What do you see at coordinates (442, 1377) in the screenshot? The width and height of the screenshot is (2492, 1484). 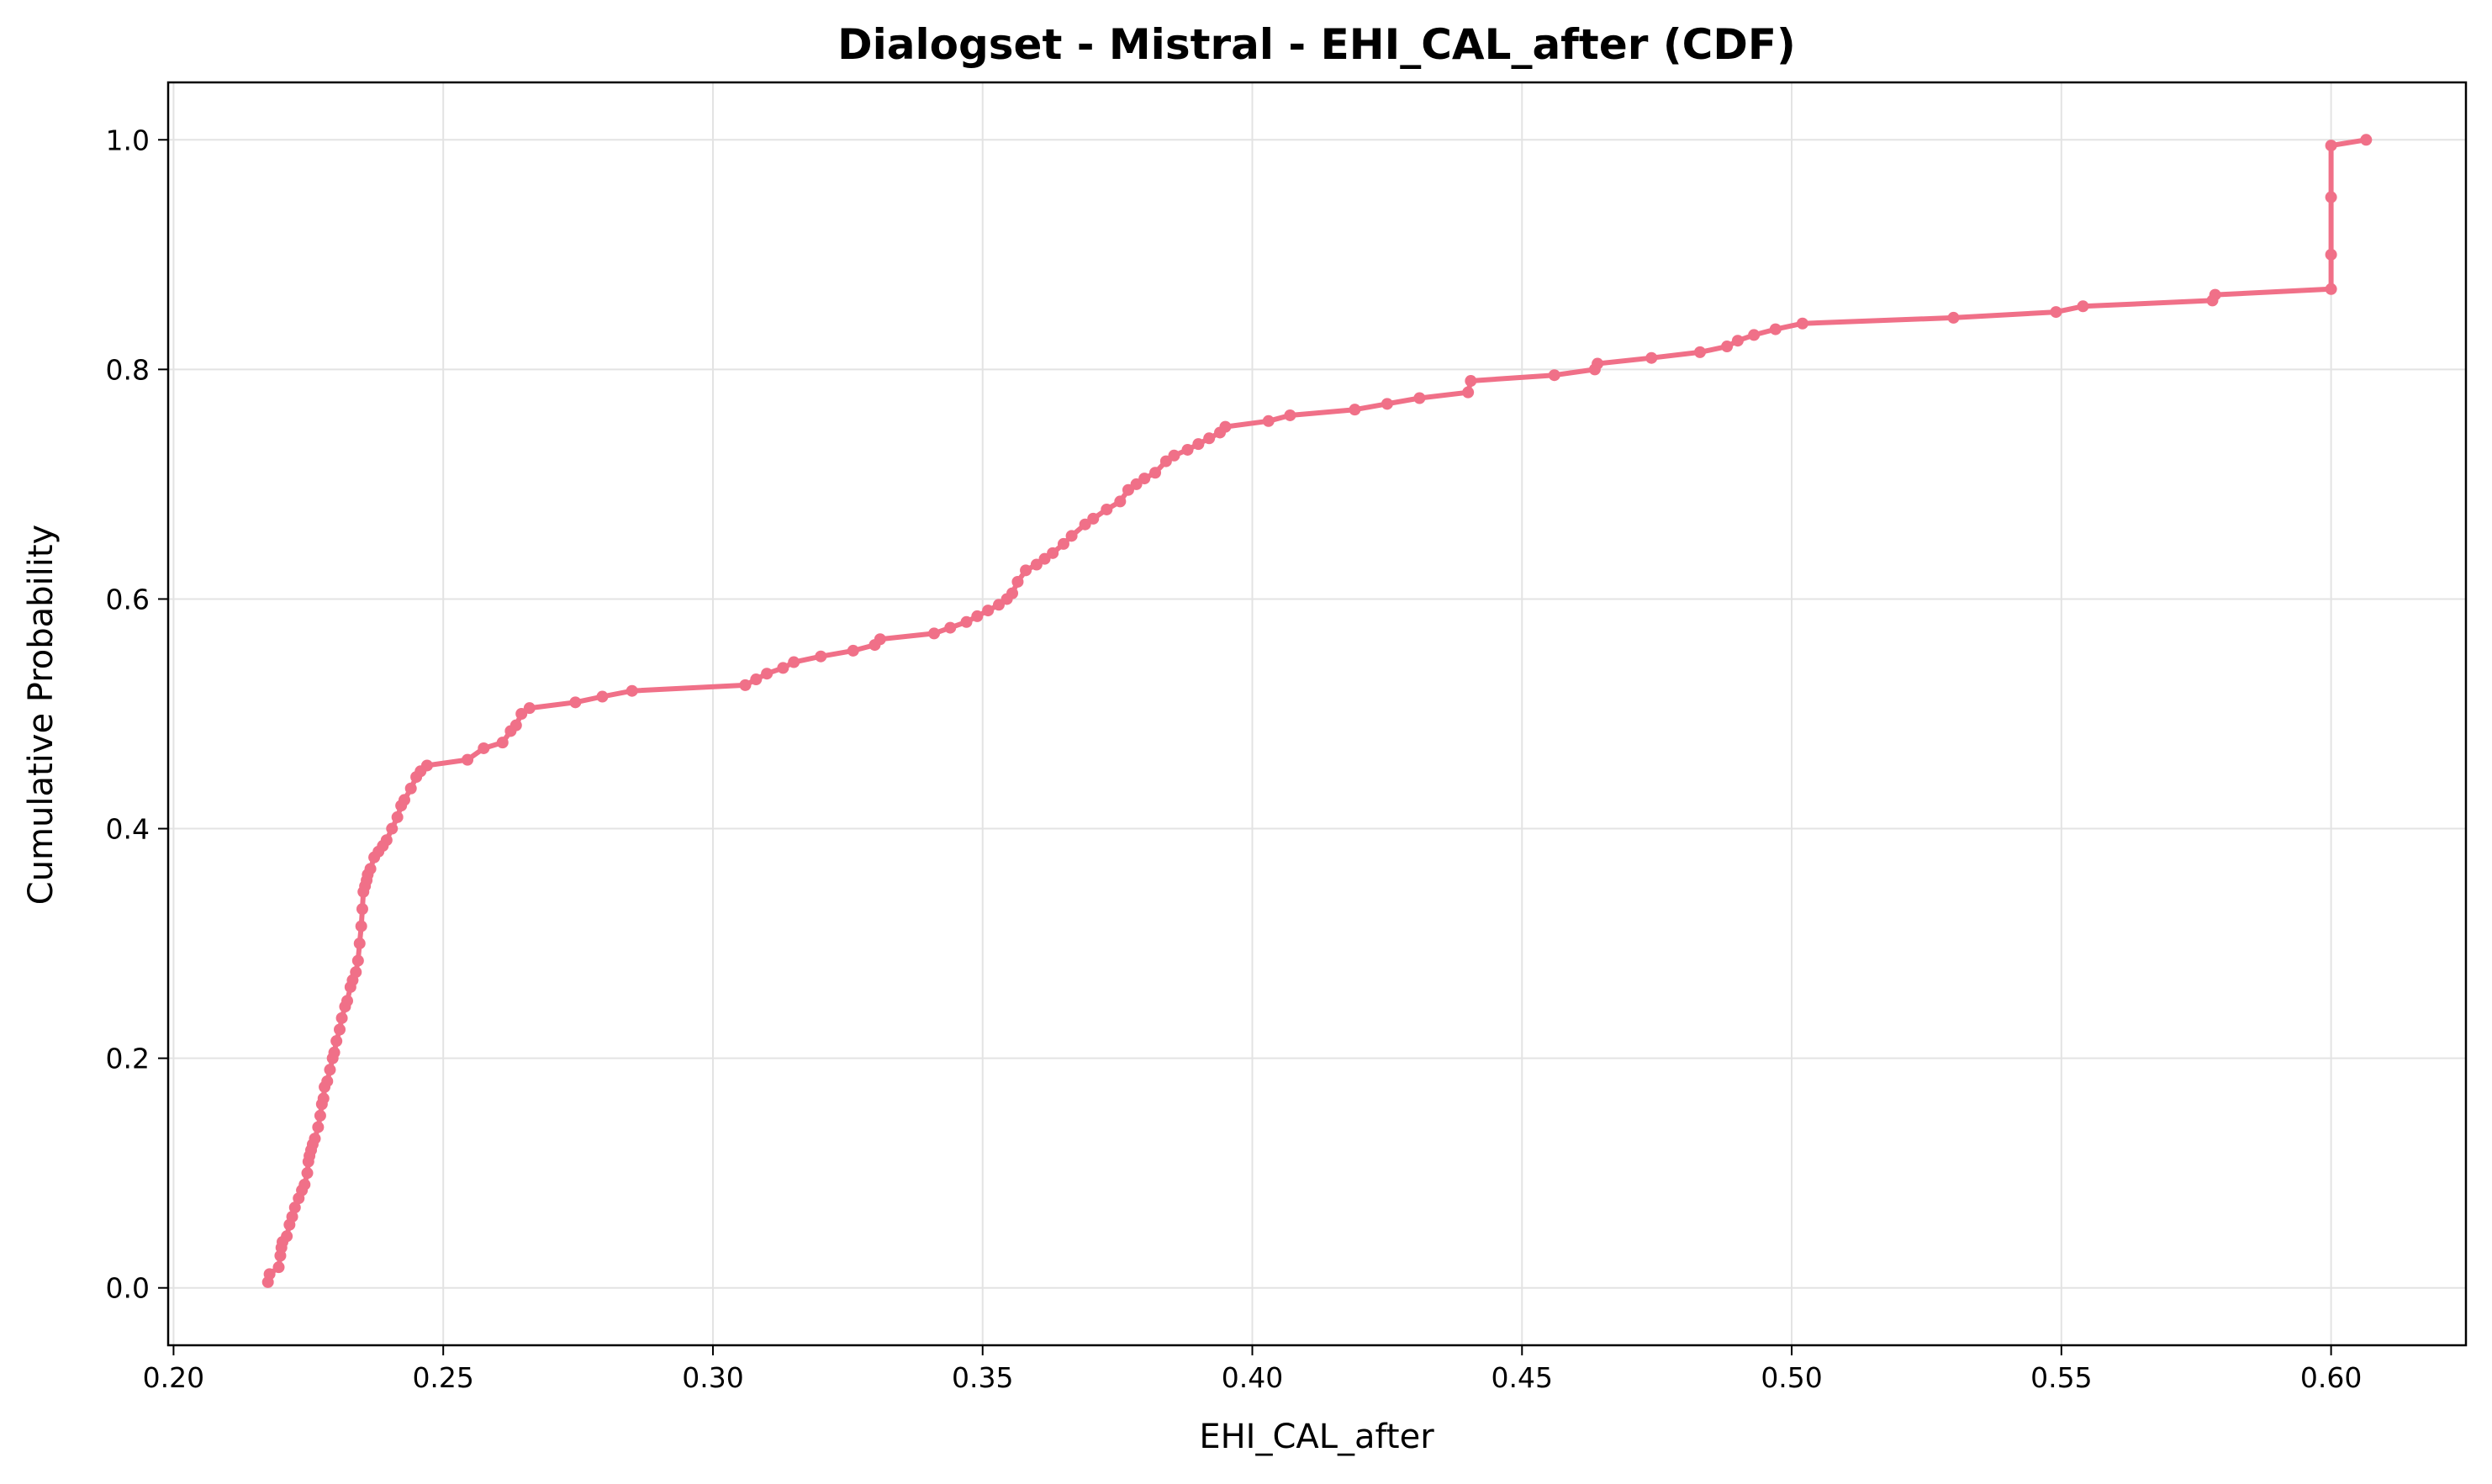 I see `x-tick-label: 0.25` at bounding box center [442, 1377].